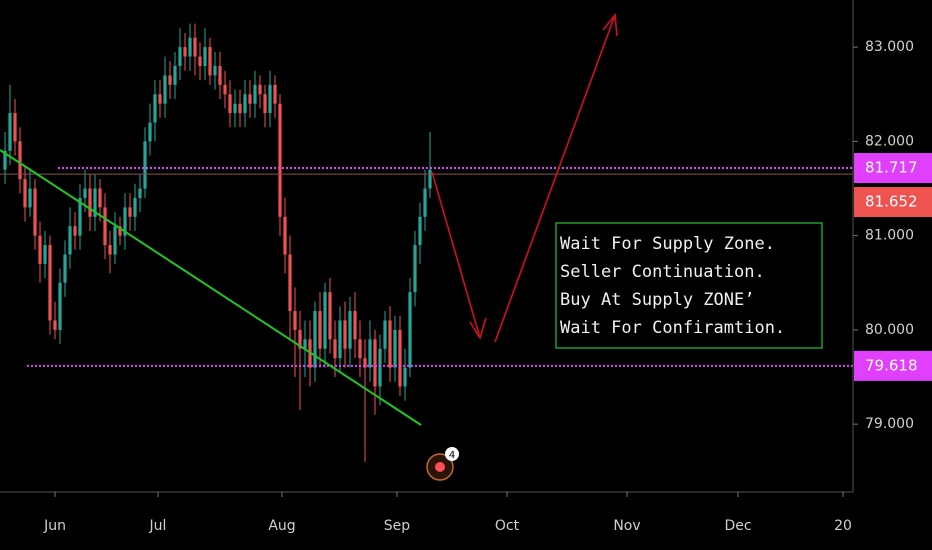 The width and height of the screenshot is (932, 550). I want to click on x-tick-label: 20, so click(843, 526).